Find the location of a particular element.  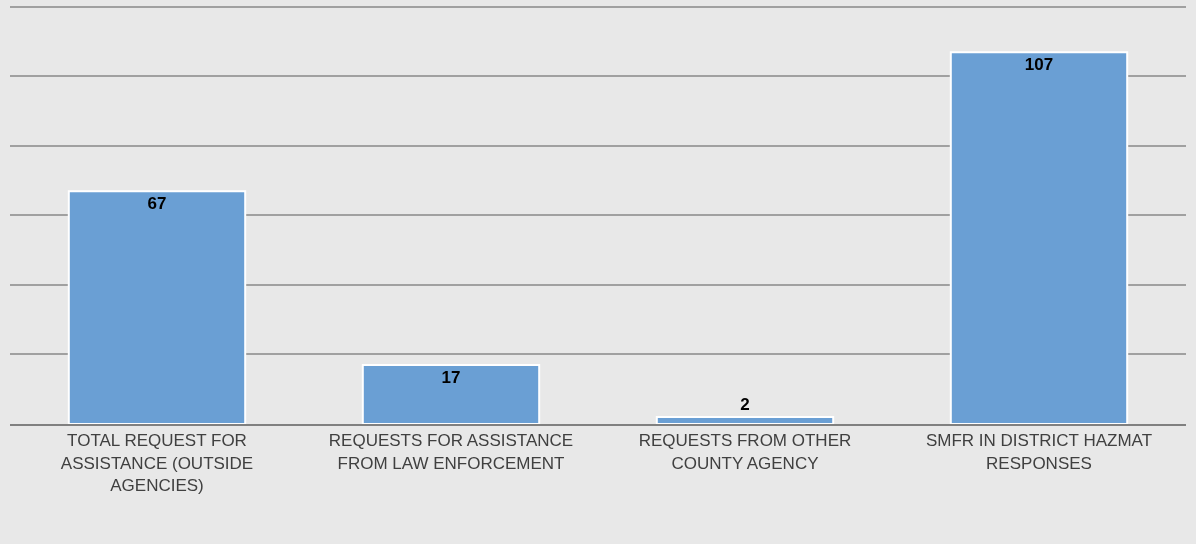

x-tick-label: REQUESTS FOR ASSISTANCE FROM LAW ENFORCEMENT is located at coordinates (451, 452).